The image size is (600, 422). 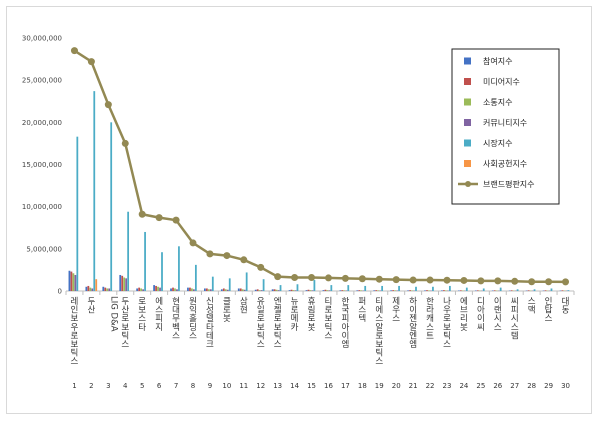 I want to click on y-tick-label: 0, so click(x=60, y=292).